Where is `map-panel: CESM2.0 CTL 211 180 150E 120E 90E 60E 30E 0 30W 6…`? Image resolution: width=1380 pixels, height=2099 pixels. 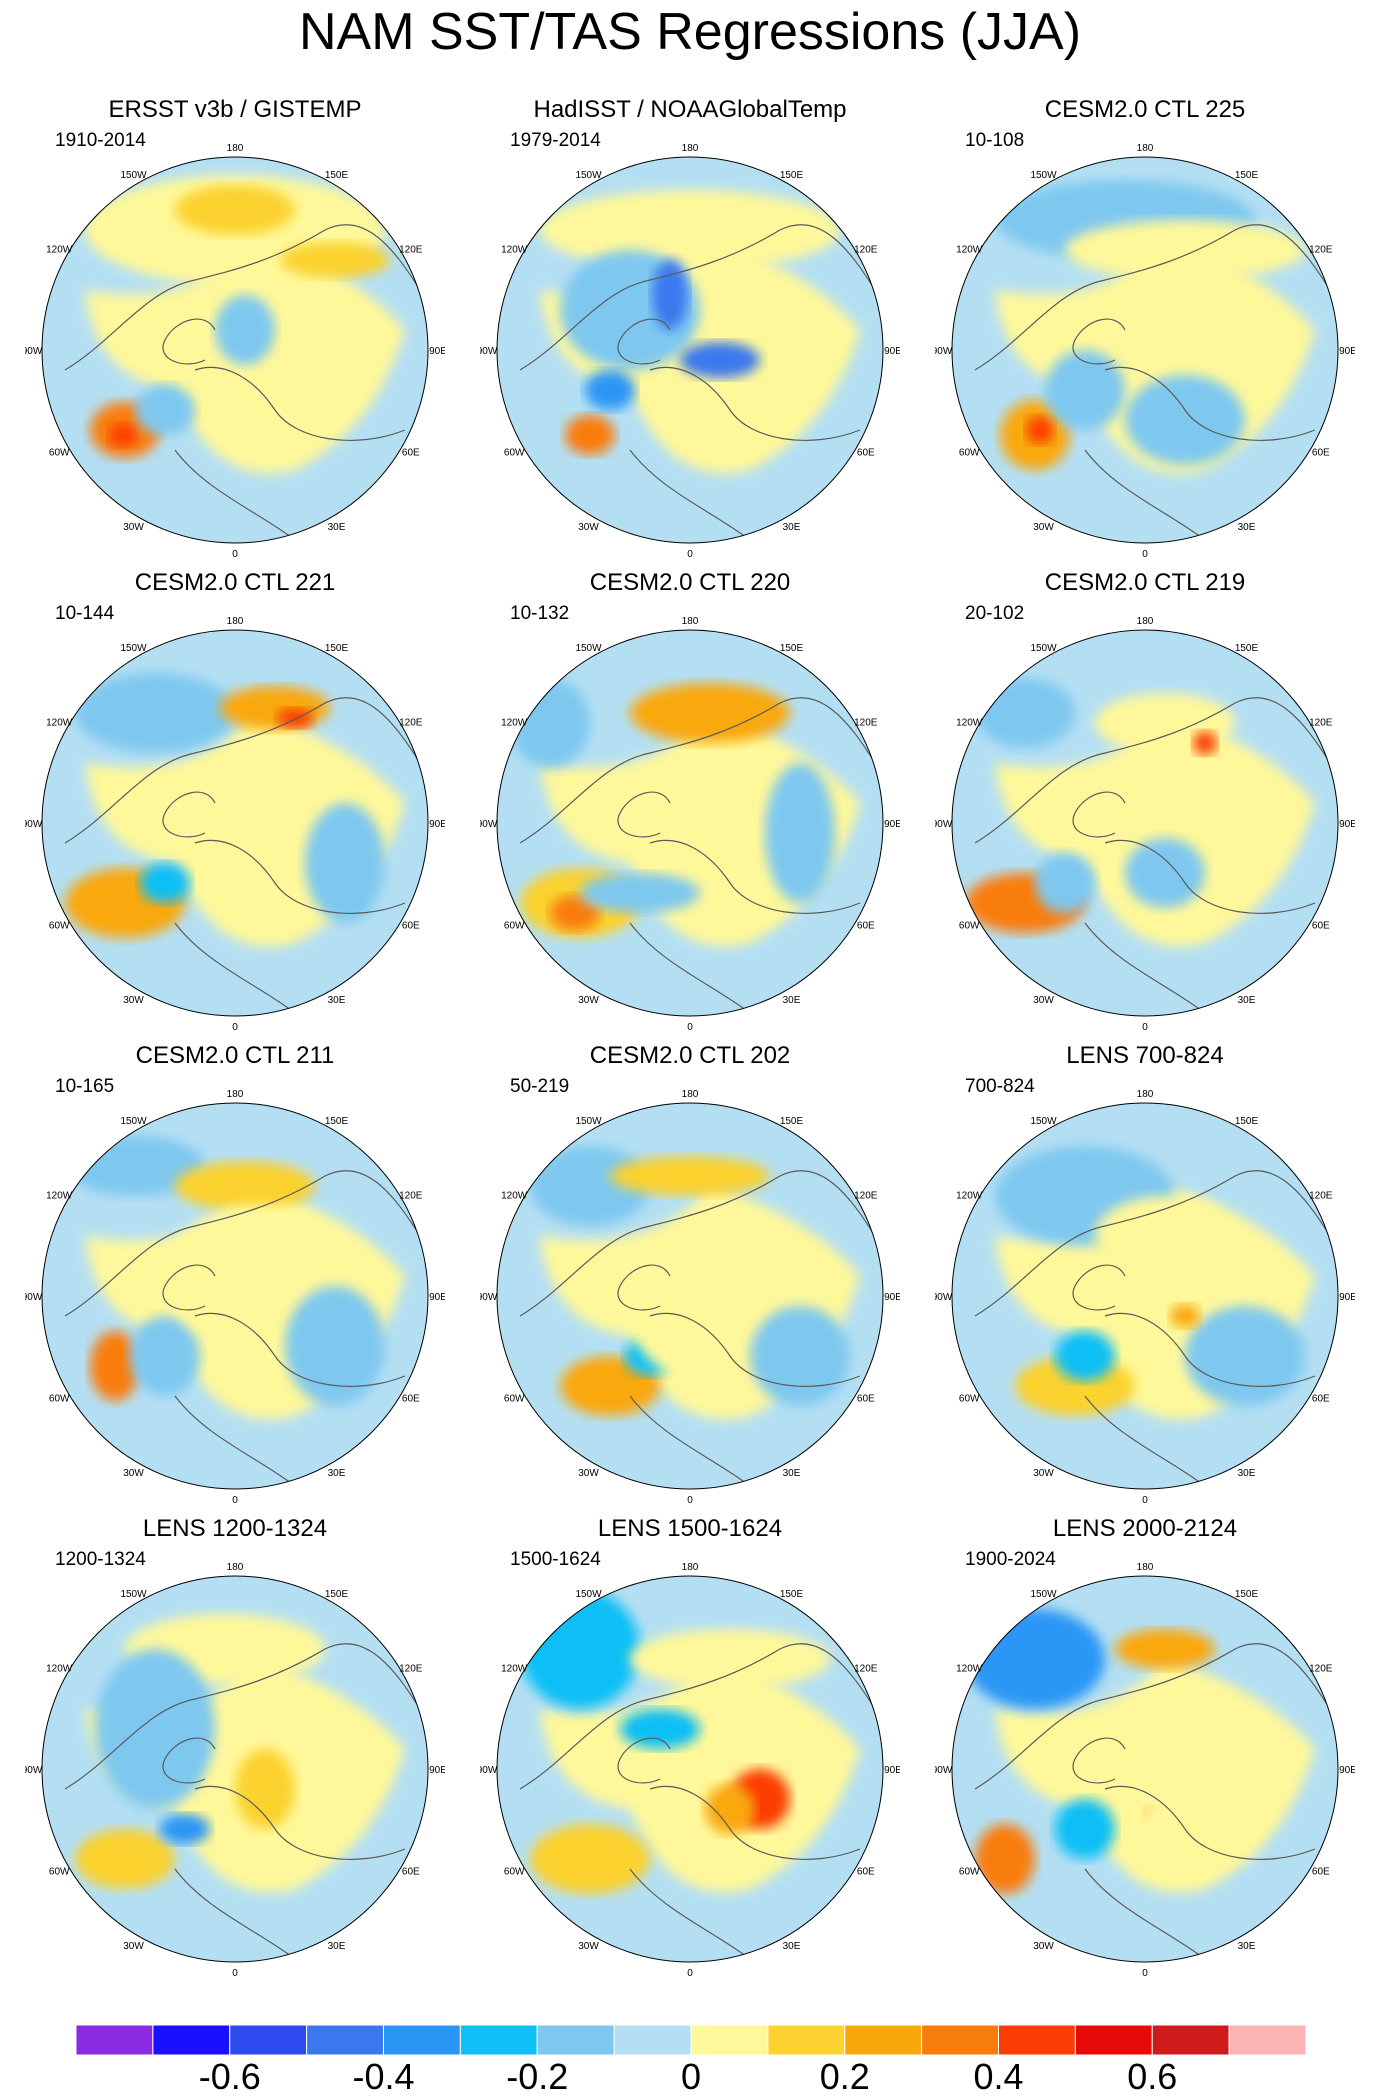
map-panel: CESM2.0 CTL 211 180 150E 120E 90E 60E 30E 0 30W 6… is located at coordinates (235, 1276).